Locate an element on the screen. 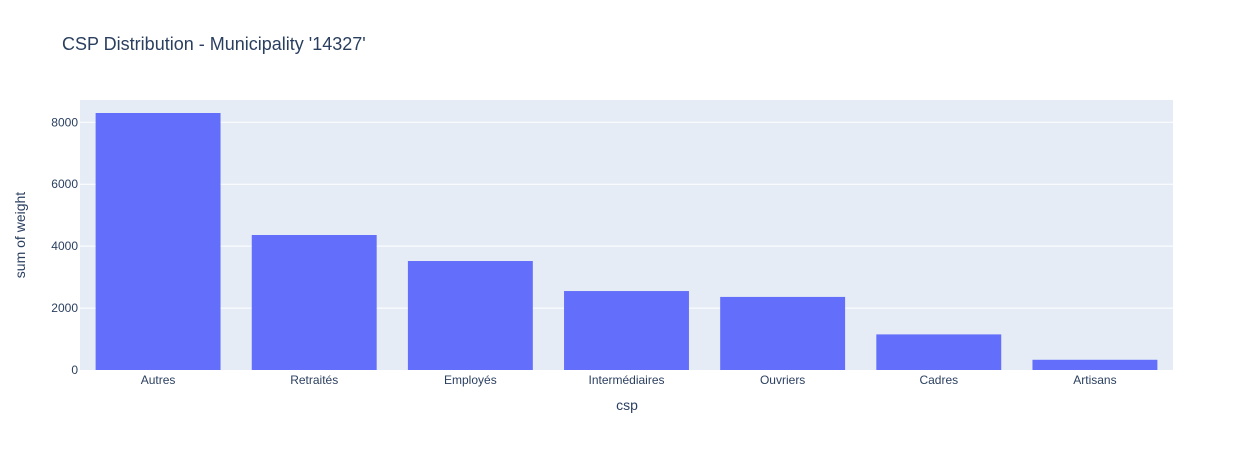 Image resolution: width=1254 pixels, height=450 pixels. y-axis-title: sum of weight is located at coordinates (20, 235).